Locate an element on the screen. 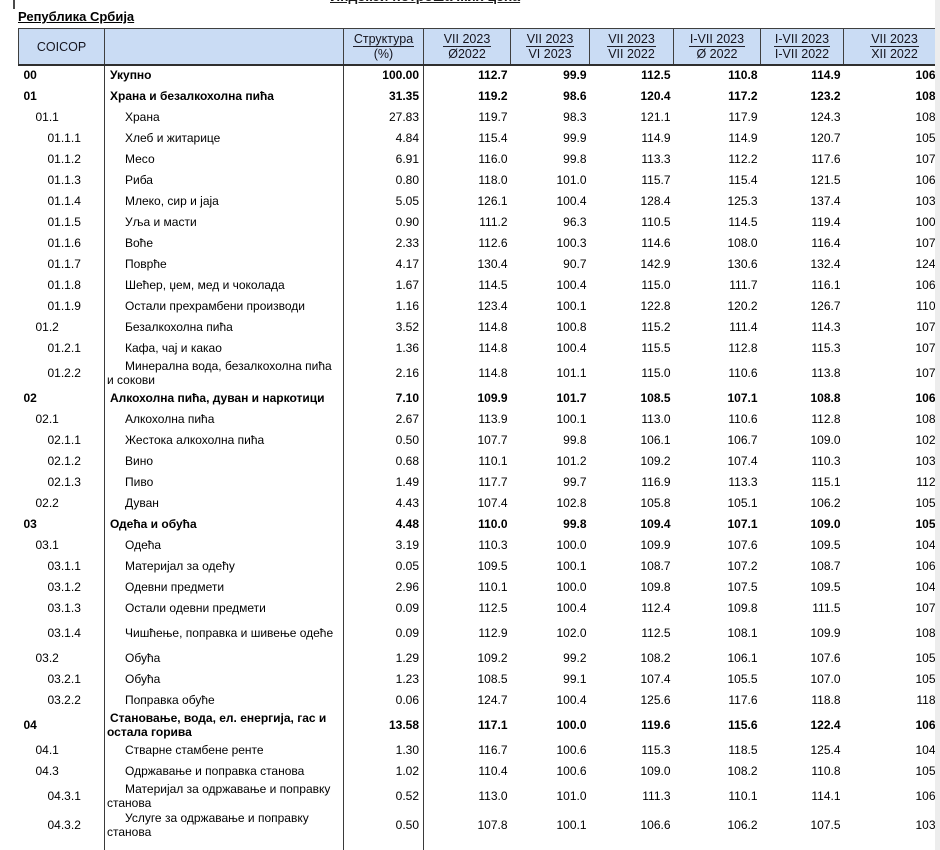 The image size is (940, 850). clipped-page-title: Индекси потрошачких цена is located at coordinates (490, 3).